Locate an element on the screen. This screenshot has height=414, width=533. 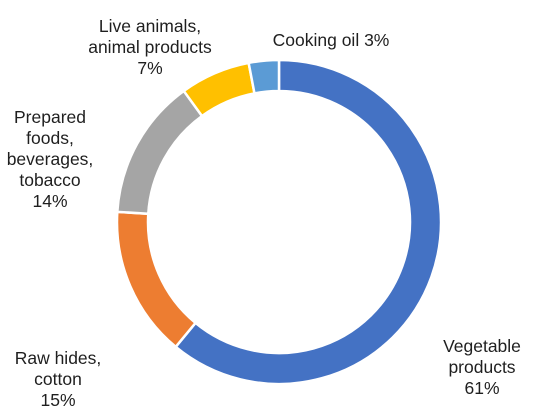
label-prepared-foods: Prepared foods, beverages, tobacco 14% is located at coordinates (50, 159).